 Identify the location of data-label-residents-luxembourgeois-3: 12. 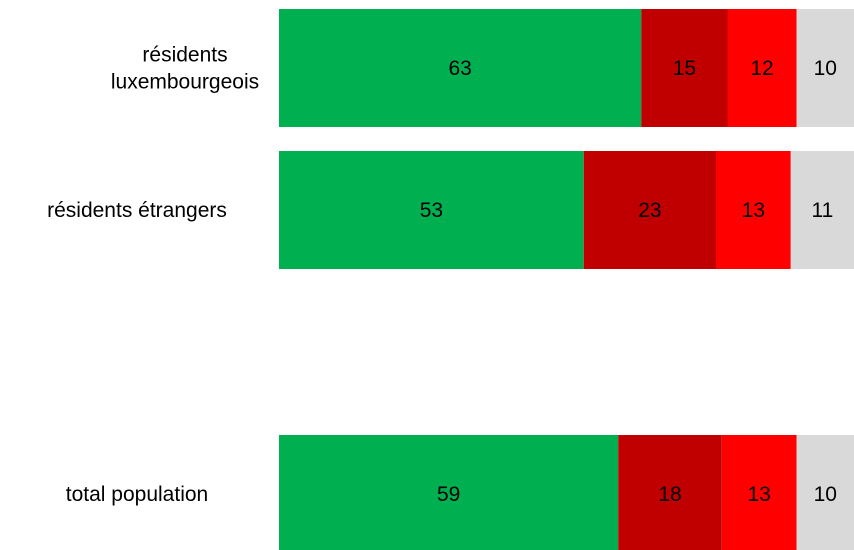
(761, 68).